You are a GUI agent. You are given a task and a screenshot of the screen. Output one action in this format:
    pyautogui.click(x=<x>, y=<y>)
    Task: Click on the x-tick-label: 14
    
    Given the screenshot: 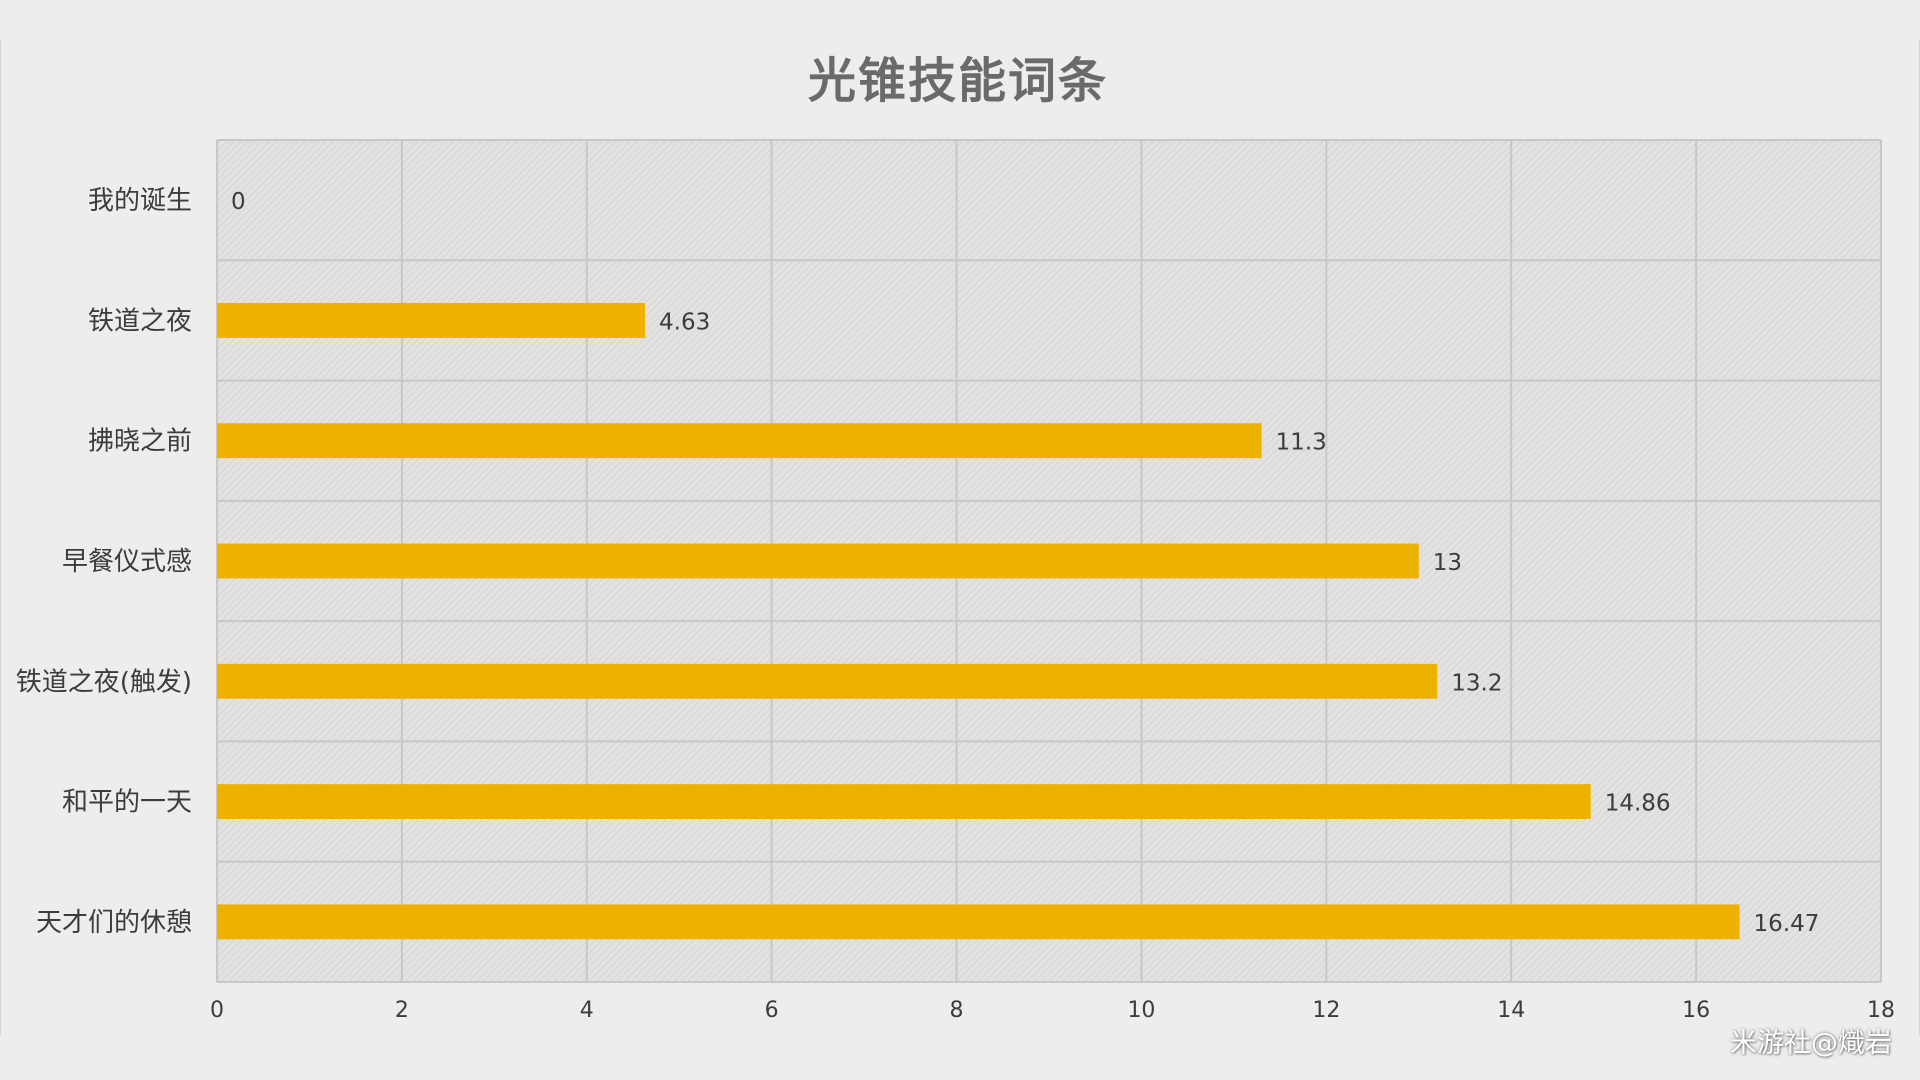 What is the action you would take?
    pyautogui.click(x=1511, y=1010)
    